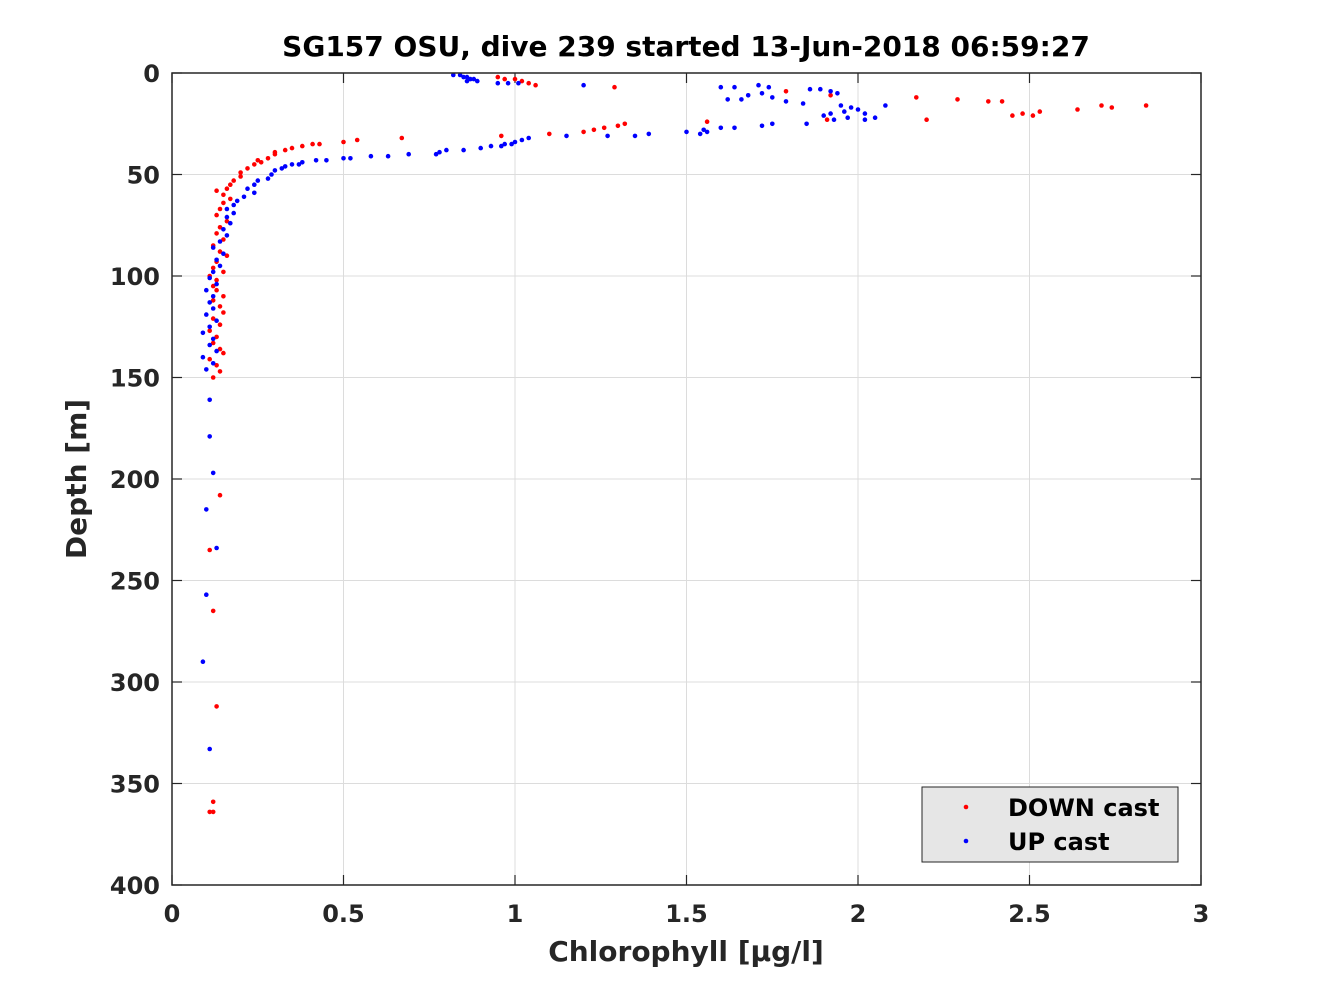  Describe the element at coordinates (135, 480) in the screenshot. I see `y-tick-labels: 0 50 100 150 200 250 300 350 400` at that location.